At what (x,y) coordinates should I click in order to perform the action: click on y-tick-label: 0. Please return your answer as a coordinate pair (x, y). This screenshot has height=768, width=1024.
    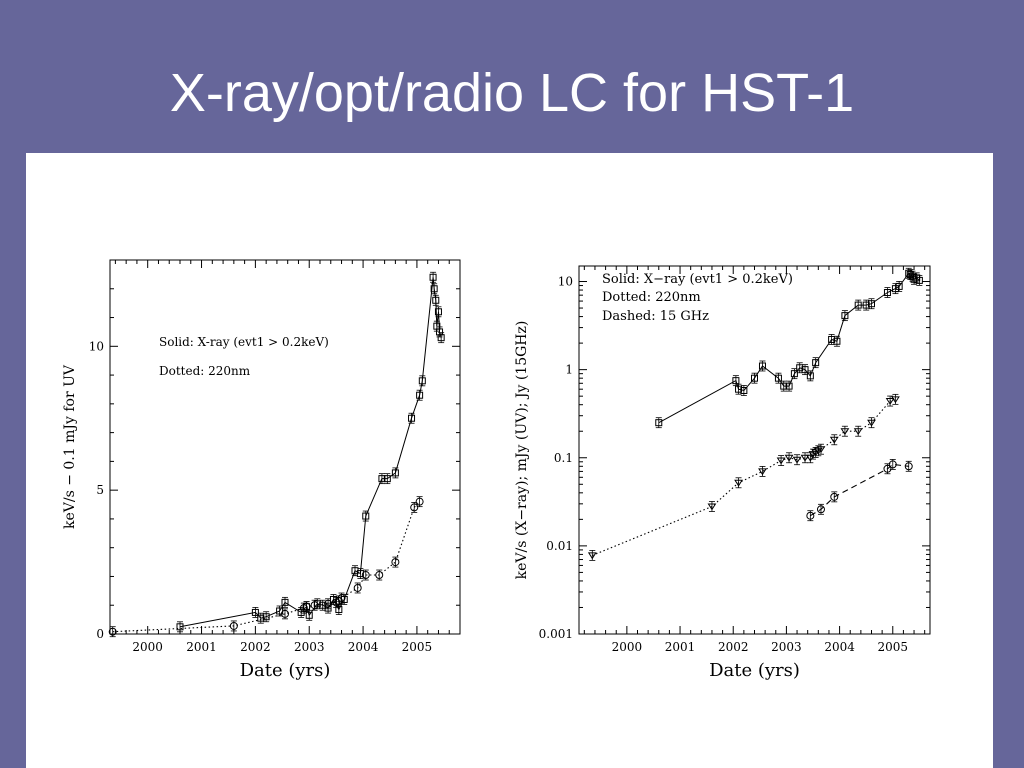
    Looking at the image, I should click on (100, 634).